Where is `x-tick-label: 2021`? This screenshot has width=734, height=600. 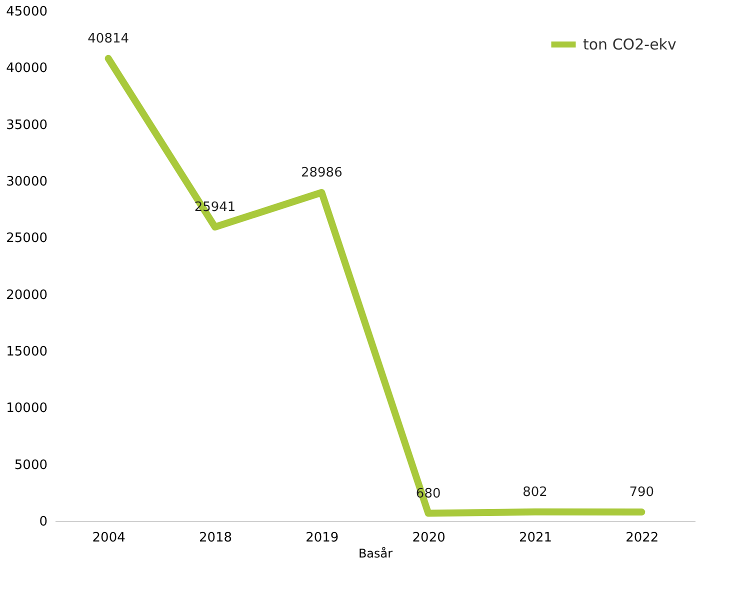
x-tick-label: 2021 is located at coordinates (535, 538).